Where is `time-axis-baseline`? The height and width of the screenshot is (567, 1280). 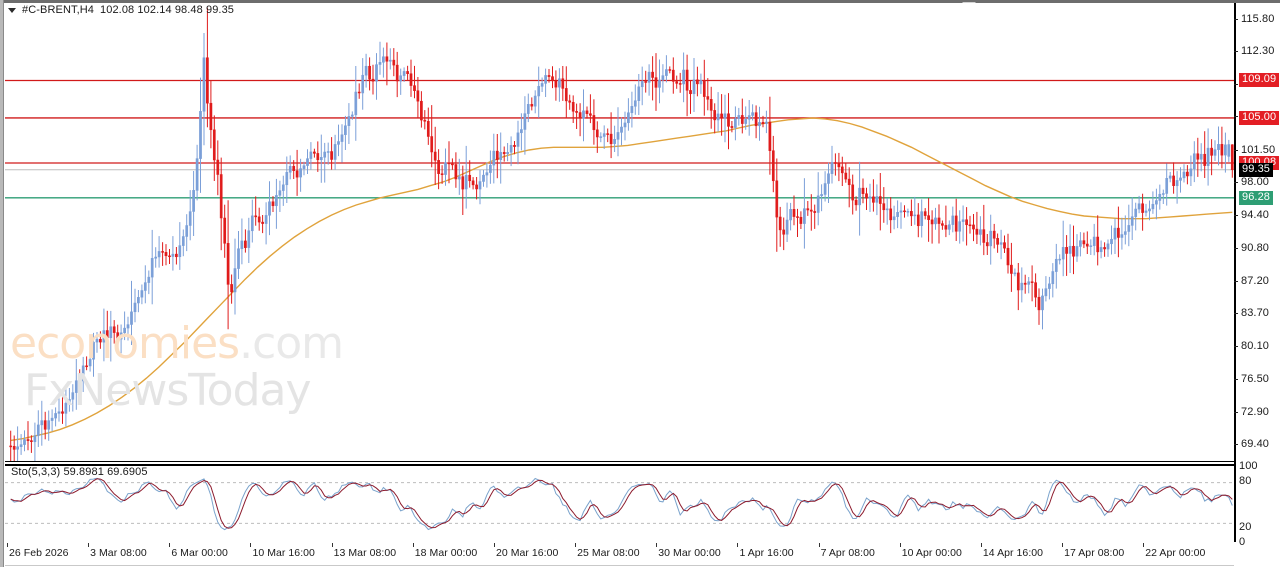 time-axis-baseline is located at coordinates (619, 565).